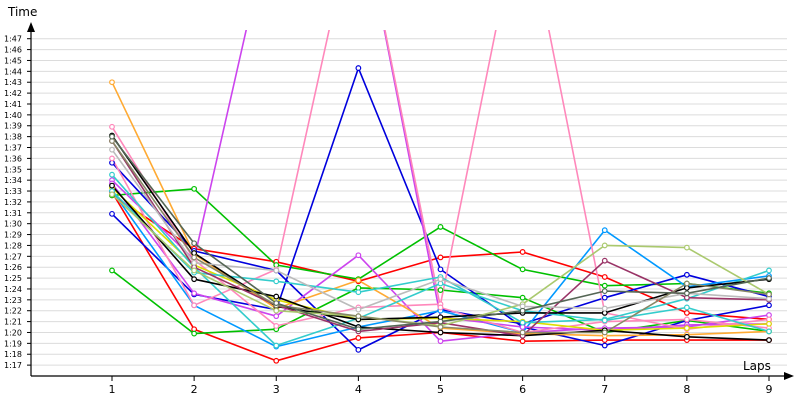 The height and width of the screenshot is (404, 800). What do you see at coordinates (13, 148) in the screenshot?
I see `y-tick-label: 1:37` at bounding box center [13, 148].